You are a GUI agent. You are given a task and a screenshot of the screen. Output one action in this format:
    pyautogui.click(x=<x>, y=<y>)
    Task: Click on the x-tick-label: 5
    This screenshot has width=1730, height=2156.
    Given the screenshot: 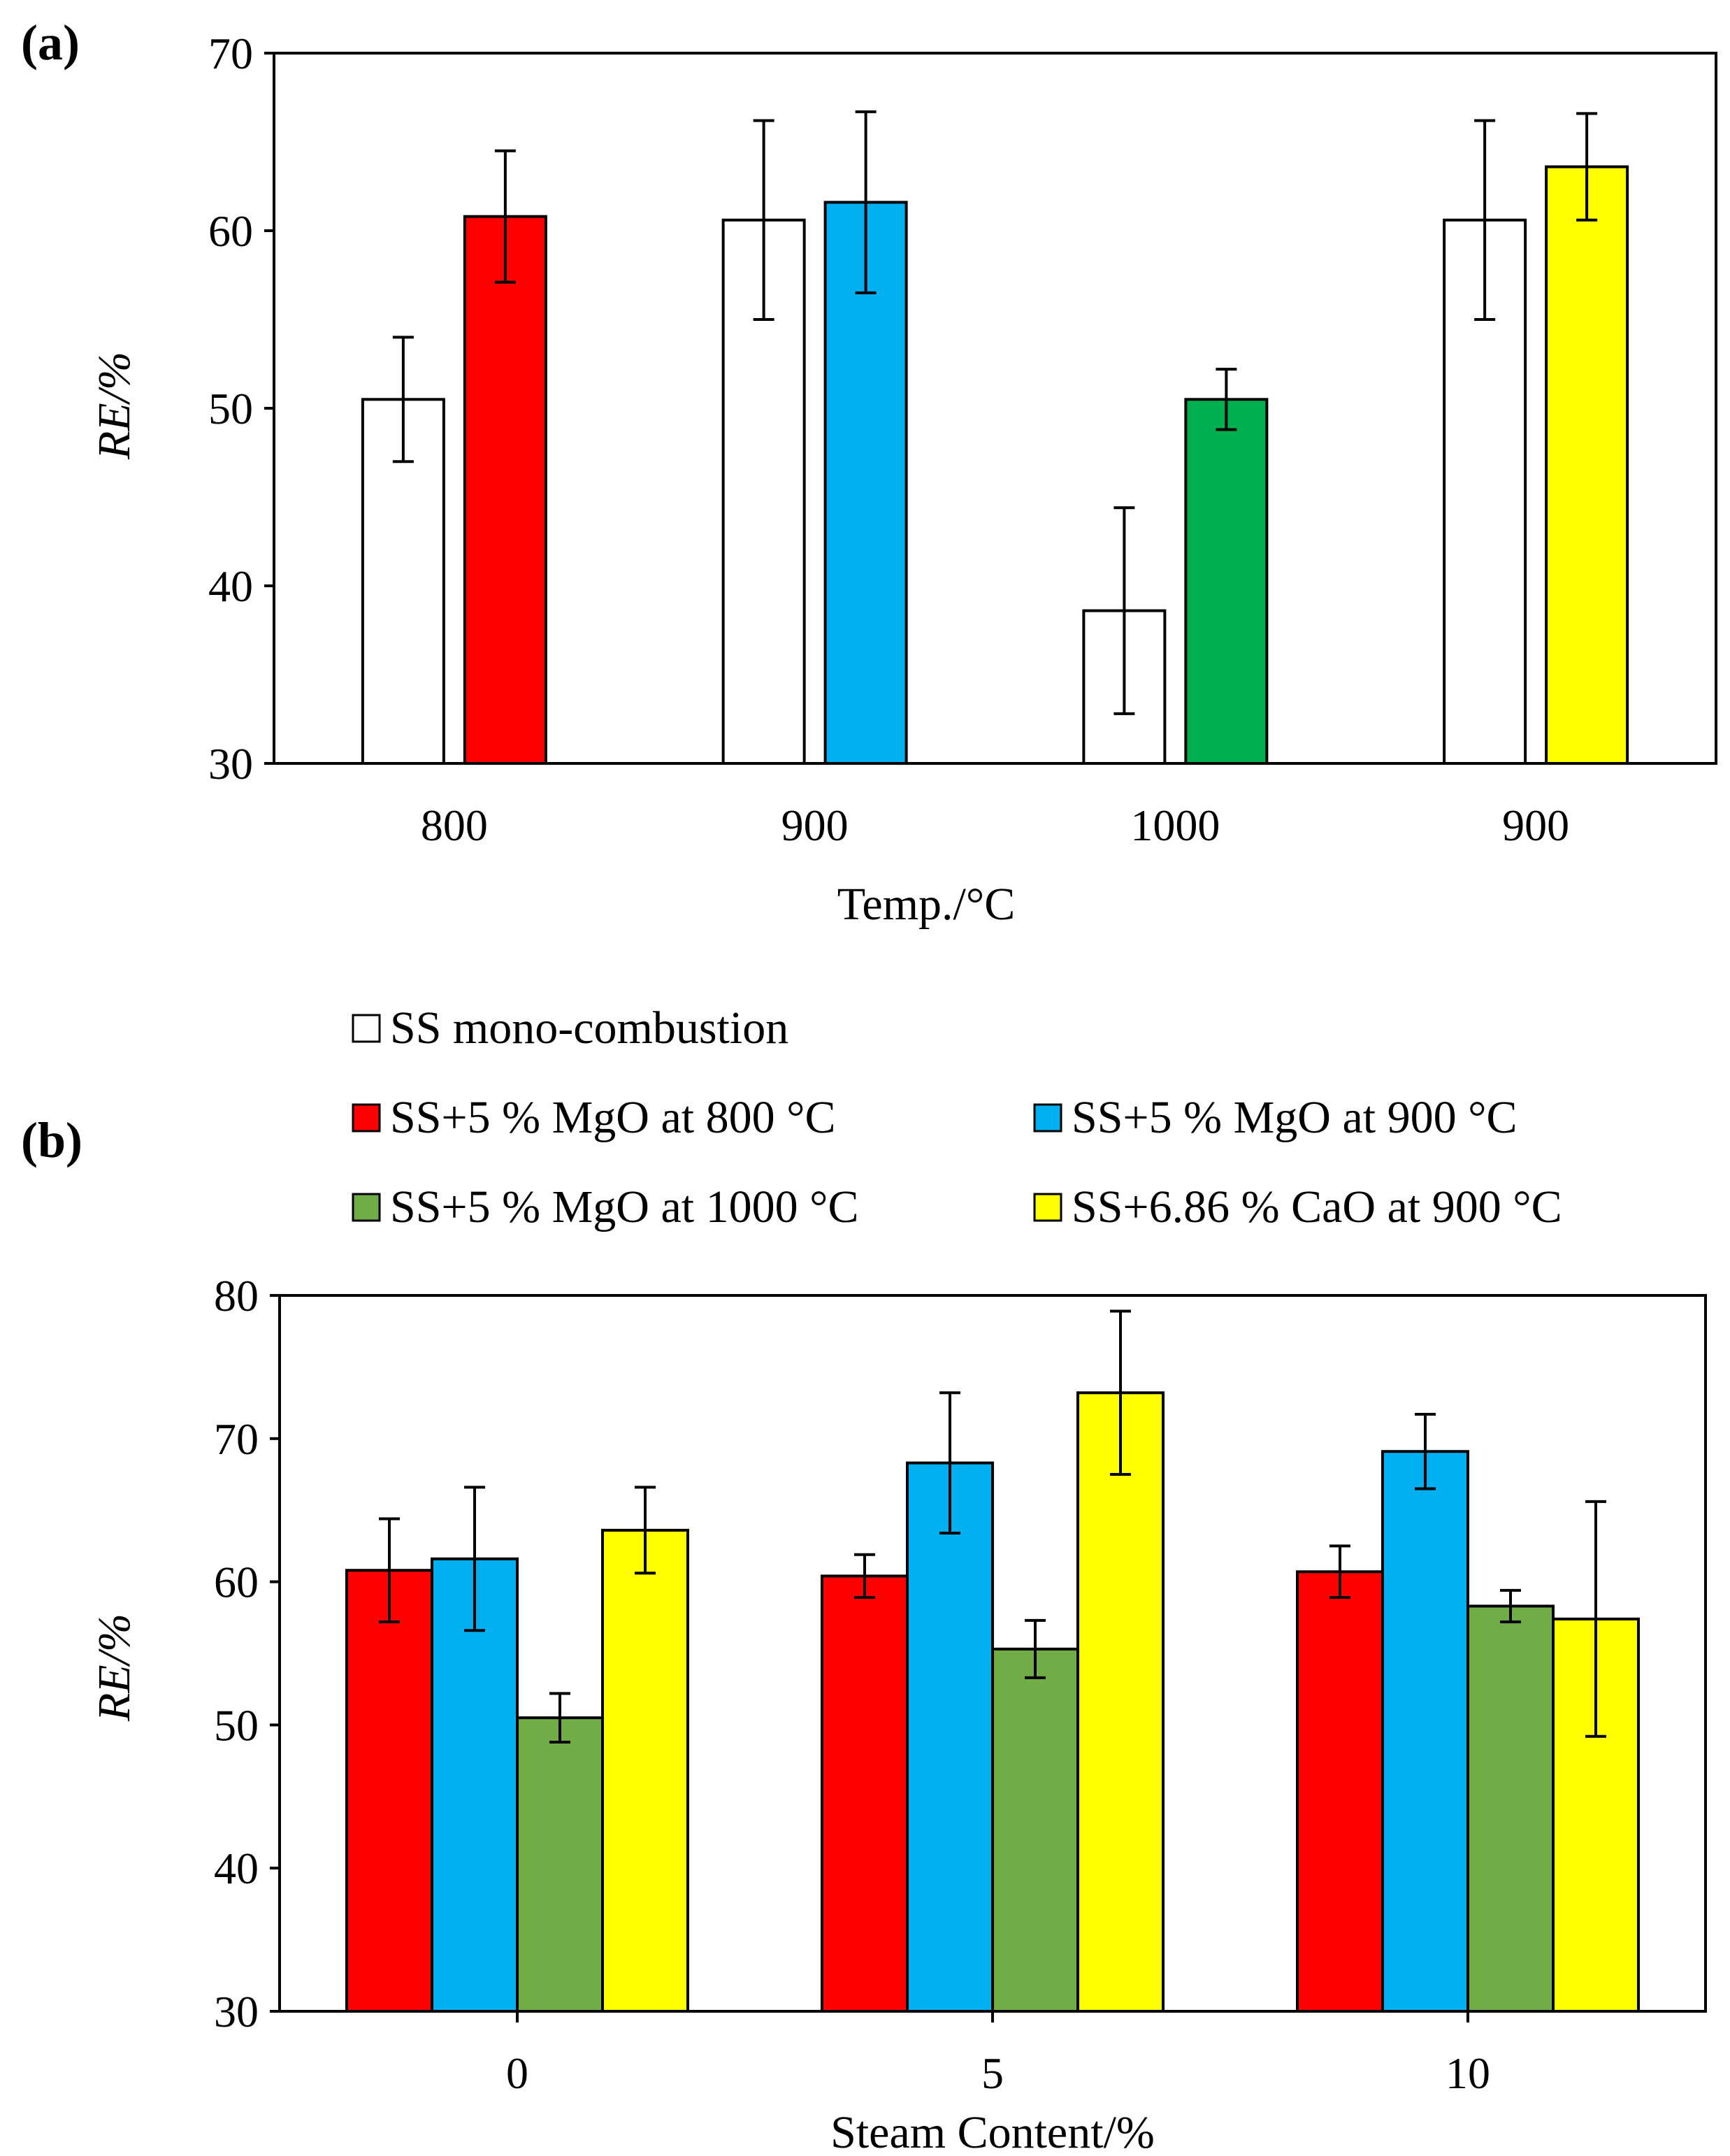 What is the action you would take?
    pyautogui.click(x=992, y=2073)
    